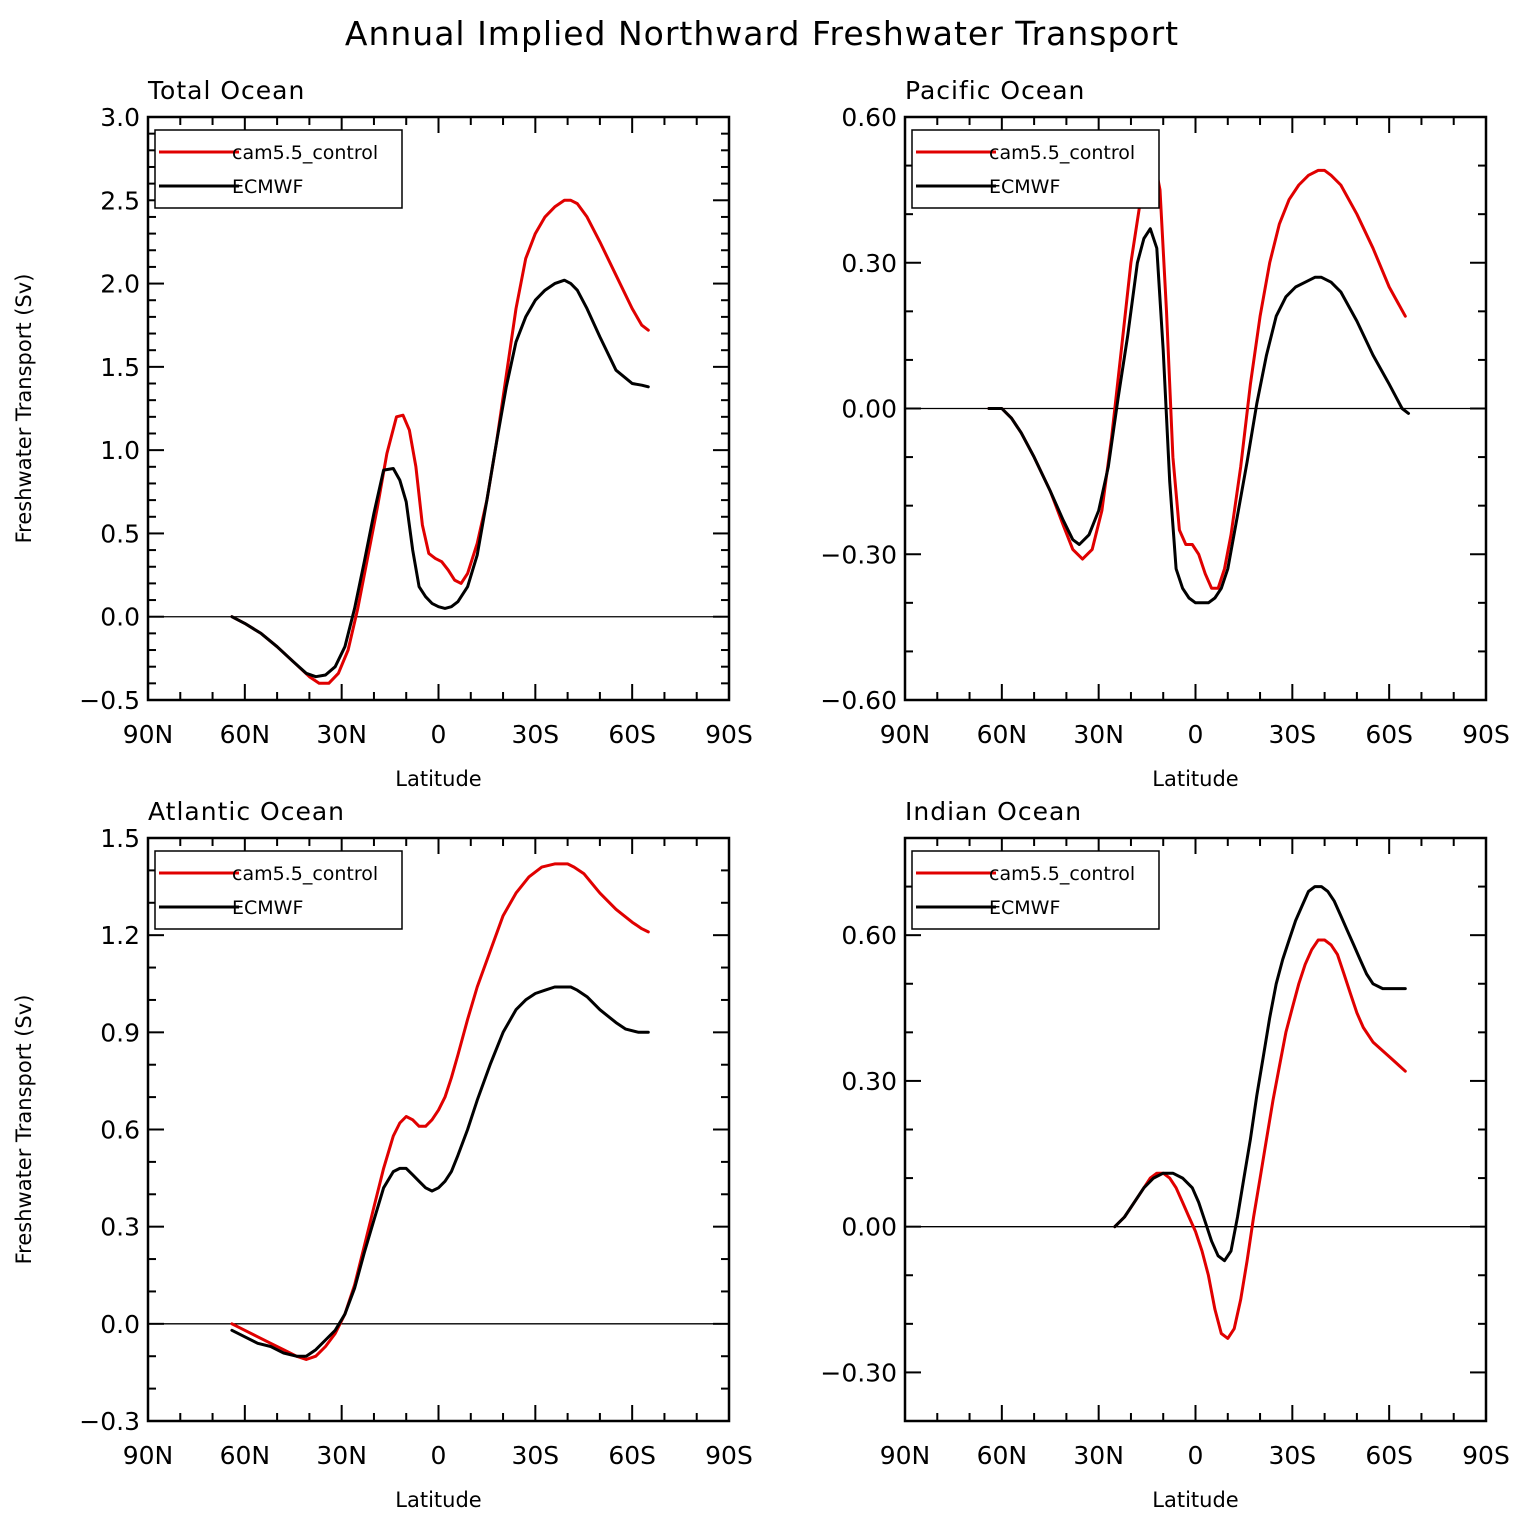  What do you see at coordinates (120, 450) in the screenshot?
I see `y-tick-label: 1.0` at bounding box center [120, 450].